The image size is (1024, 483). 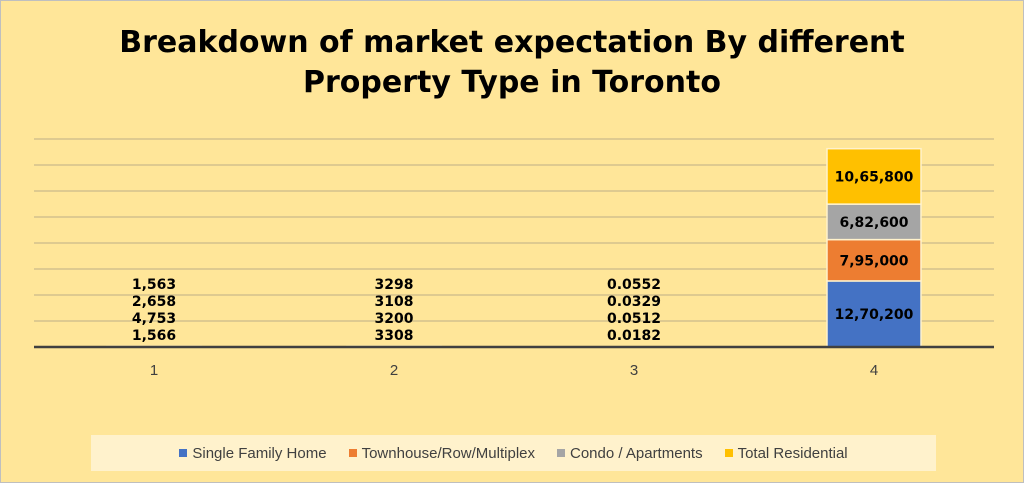 What do you see at coordinates (259, 453) in the screenshot?
I see `legend-label: Single Family Home` at bounding box center [259, 453].